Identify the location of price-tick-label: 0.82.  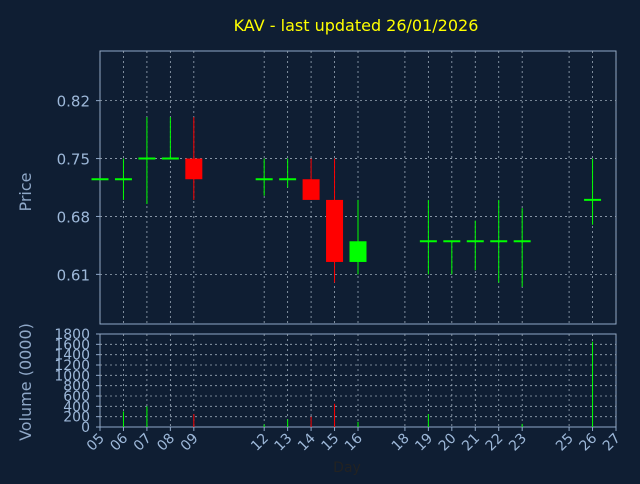
(73, 102).